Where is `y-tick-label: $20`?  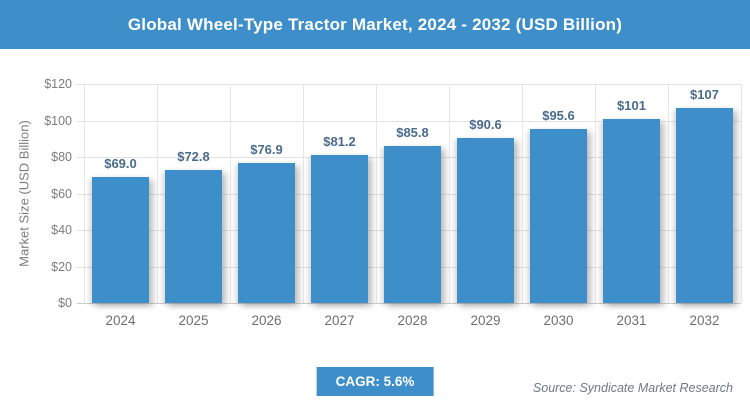
y-tick-label: $20 is located at coordinates (61, 266).